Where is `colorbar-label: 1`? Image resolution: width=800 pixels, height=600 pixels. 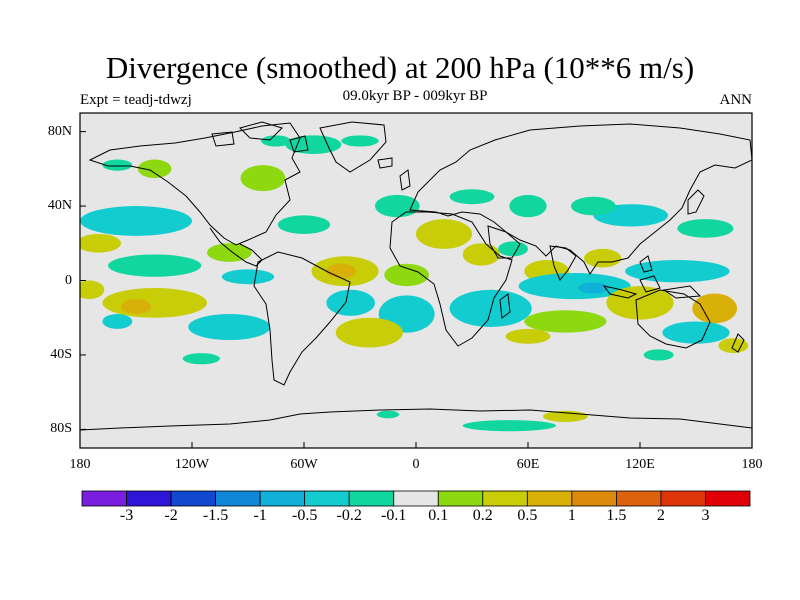 colorbar-label: 1 is located at coordinates (571, 515).